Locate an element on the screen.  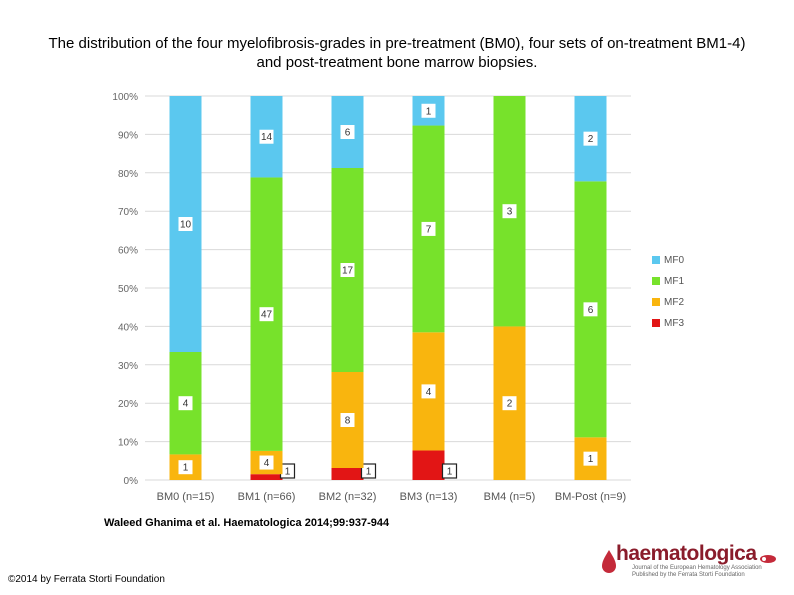
x-tick-label: BM-Post (n=9) is located at coordinates (590, 497).